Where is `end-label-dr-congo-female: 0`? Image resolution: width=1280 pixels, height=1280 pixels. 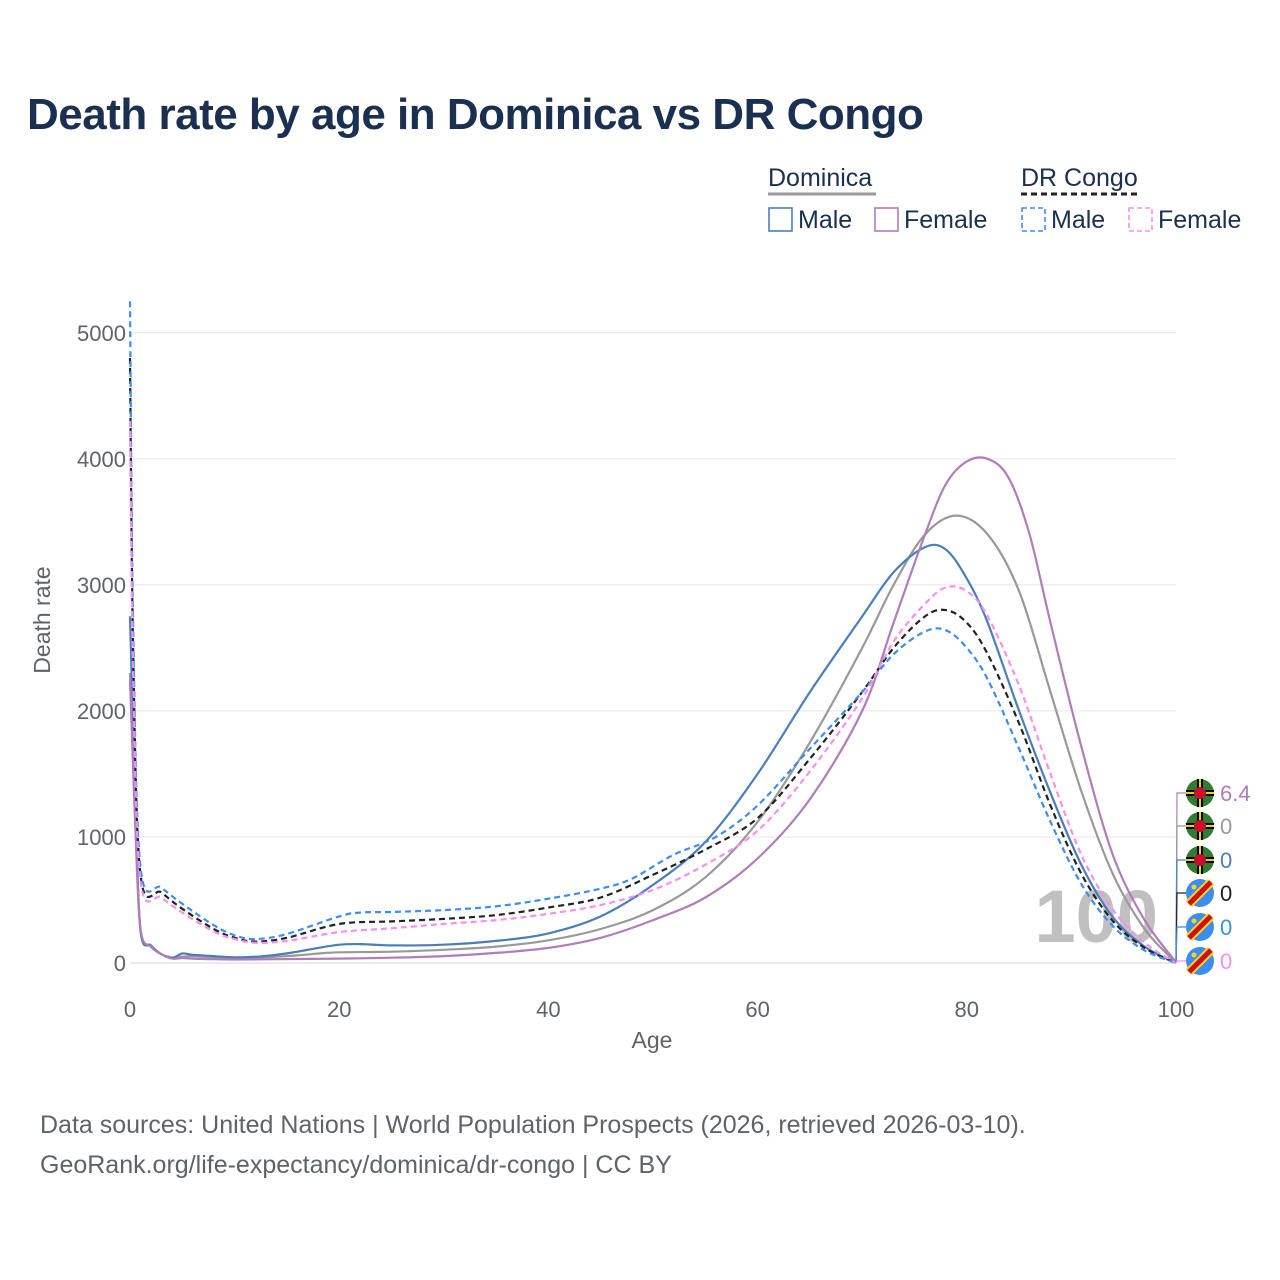 end-label-dr-congo-female: 0 is located at coordinates (1226, 961).